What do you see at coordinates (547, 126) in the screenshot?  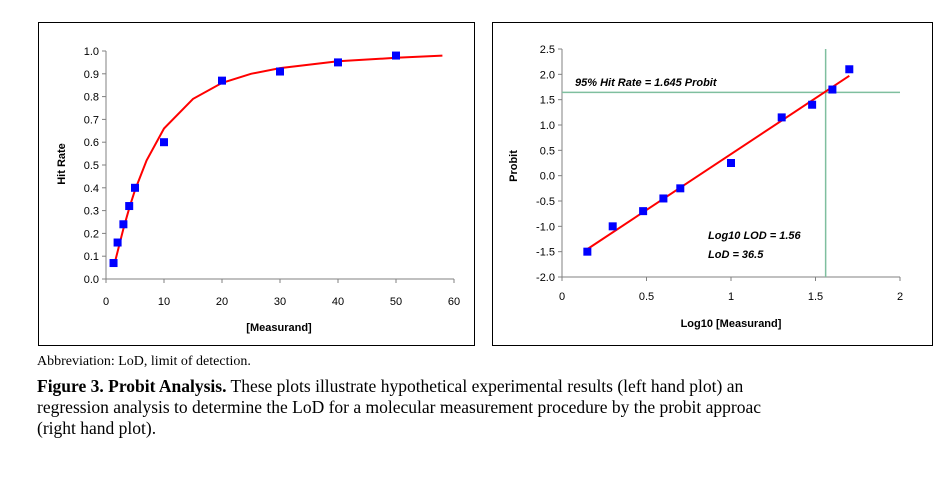 I see `right-y-tick-label: 1.0` at bounding box center [547, 126].